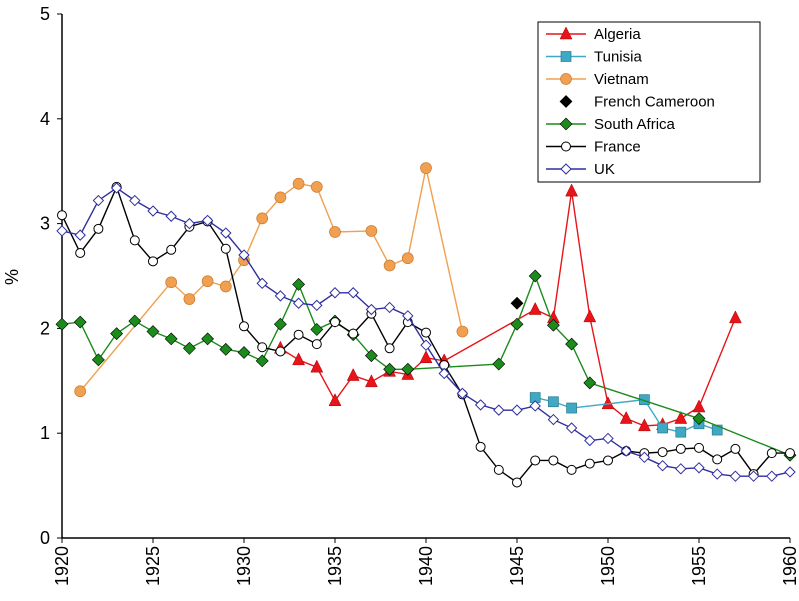  I want to click on y-tick-label: 5, so click(45, 14).